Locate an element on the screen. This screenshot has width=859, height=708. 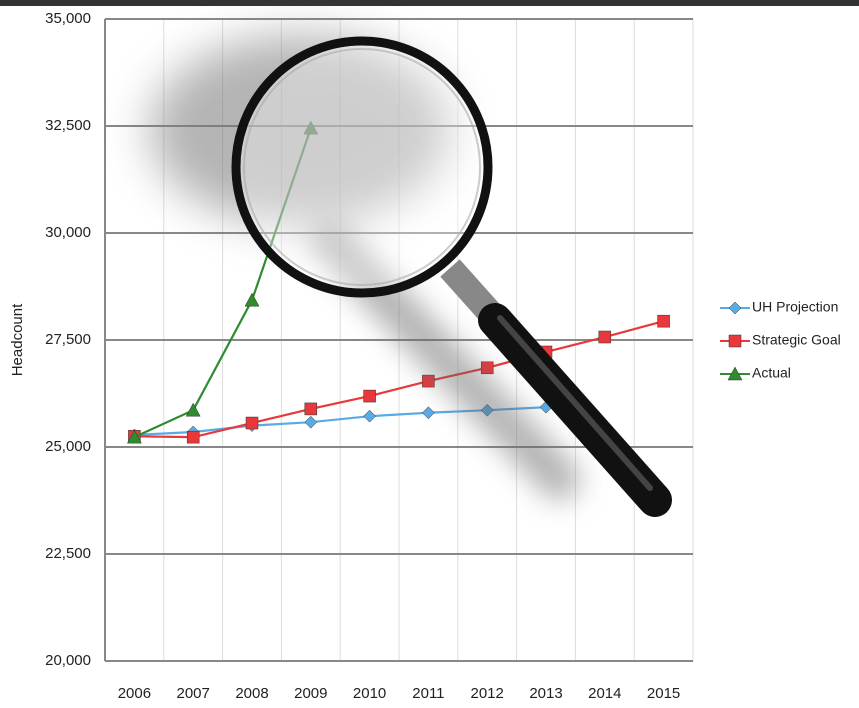
y-tick-label: 20,000 is located at coordinates (68, 660).